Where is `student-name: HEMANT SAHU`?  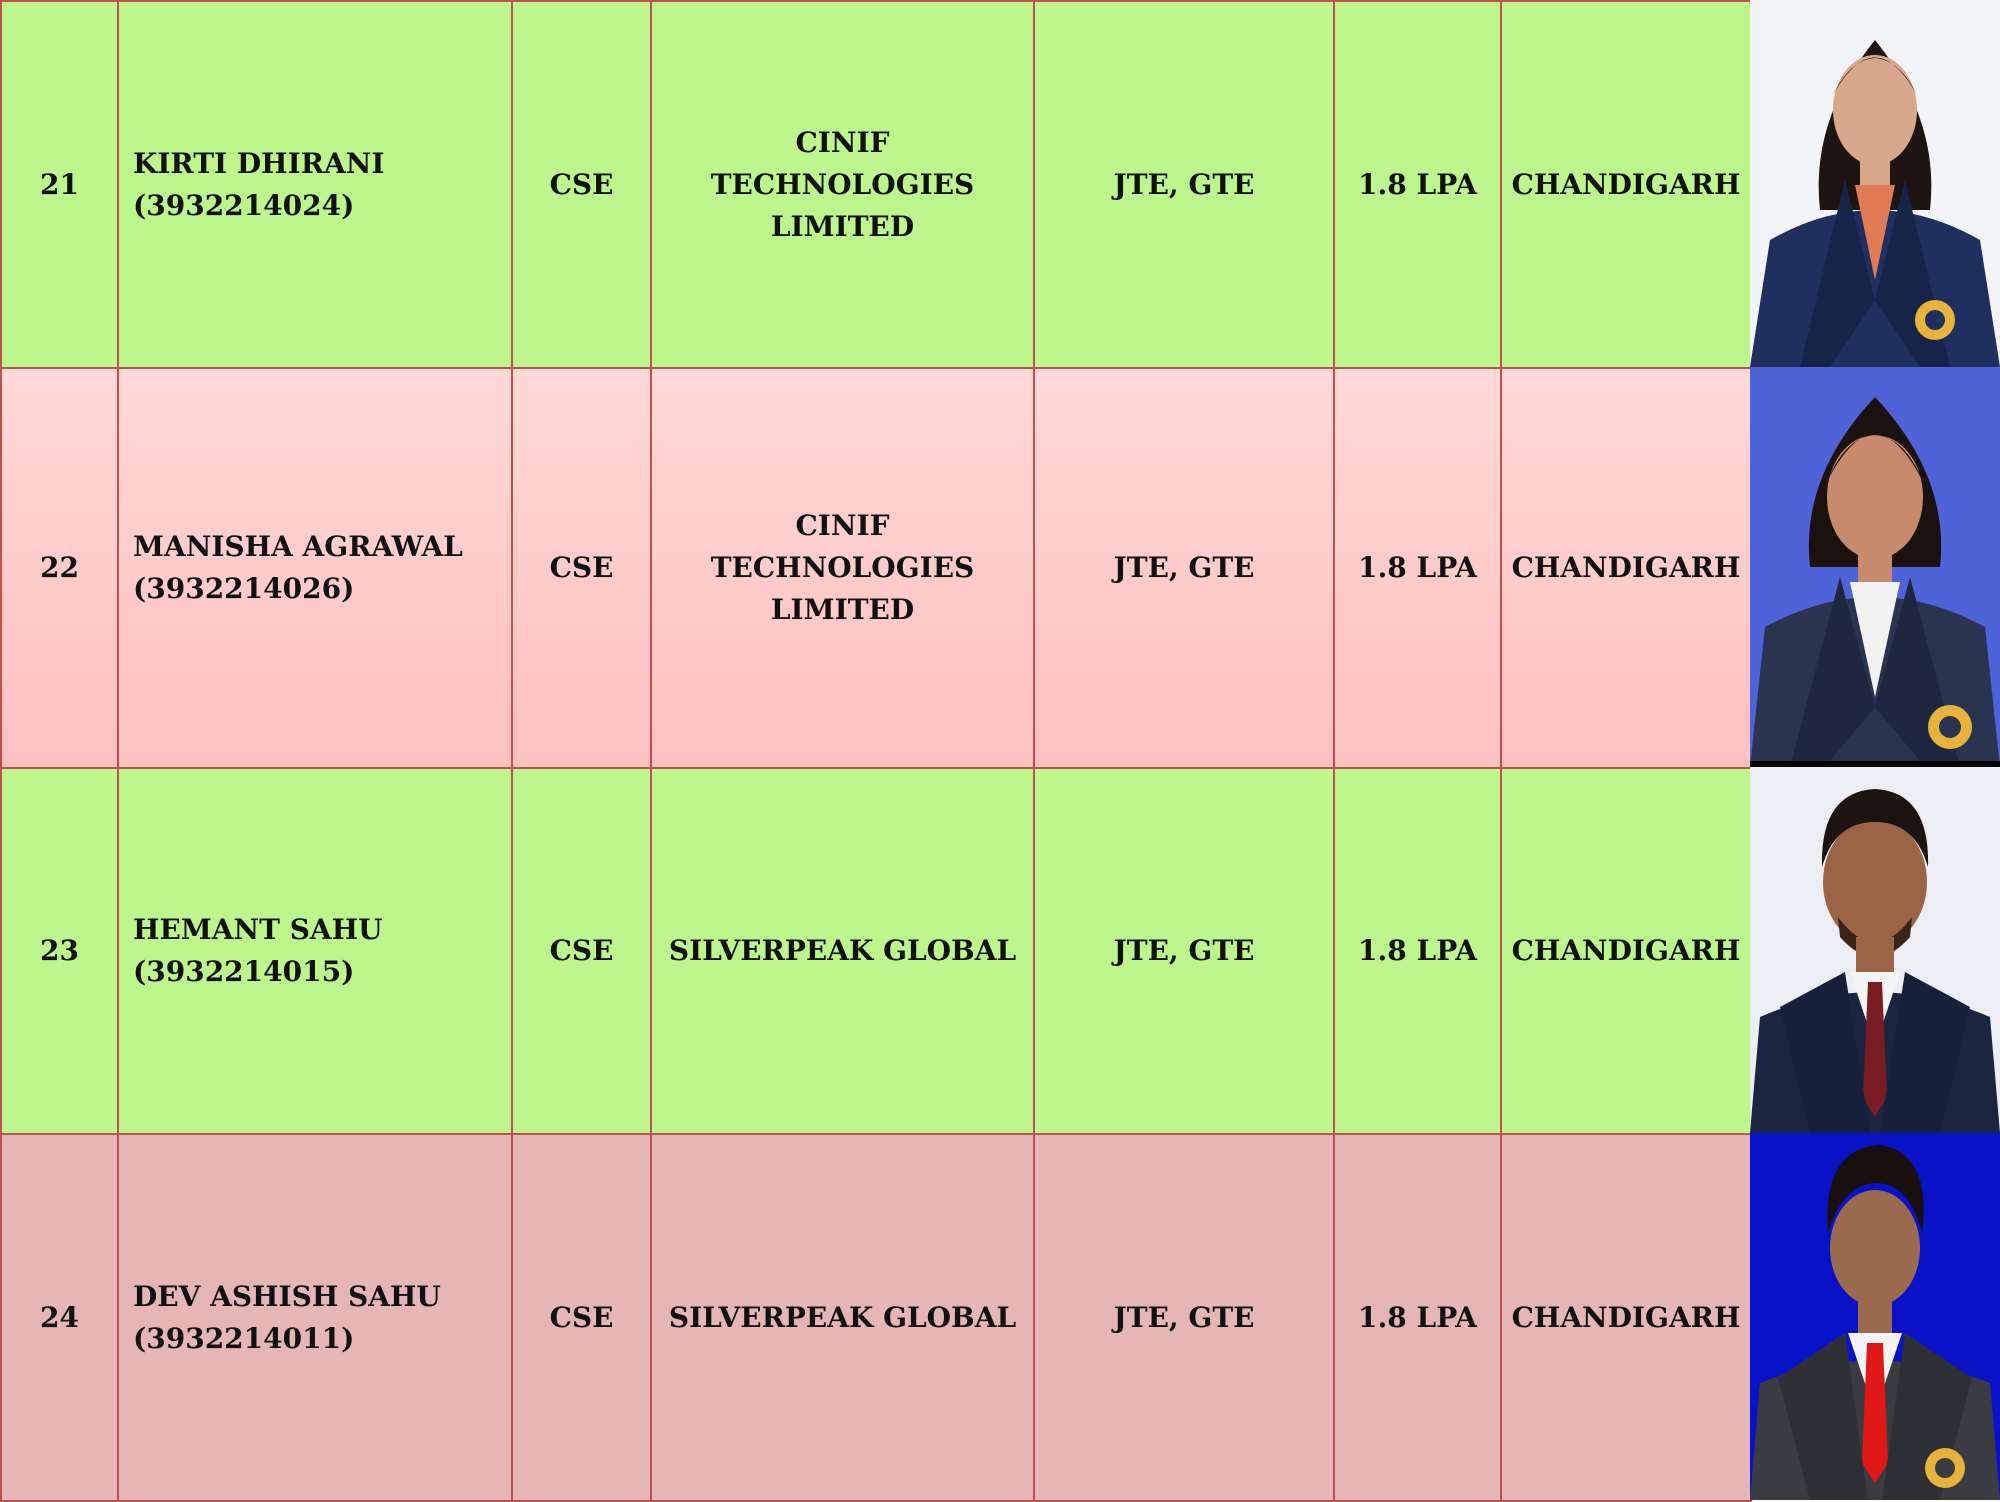 student-name: HEMANT SAHU is located at coordinates (258, 929).